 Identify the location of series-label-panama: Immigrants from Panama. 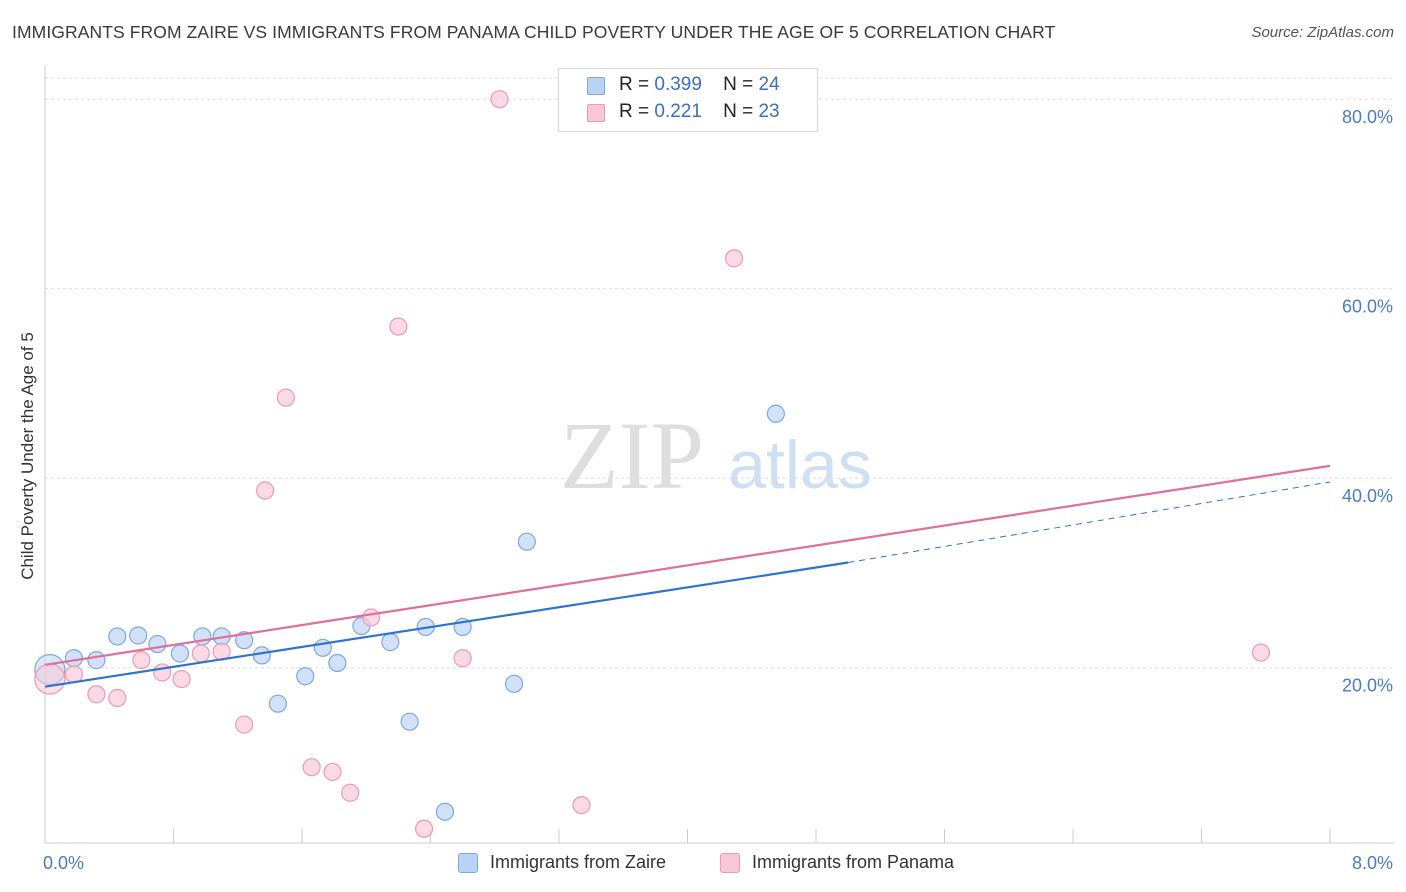
(853, 862).